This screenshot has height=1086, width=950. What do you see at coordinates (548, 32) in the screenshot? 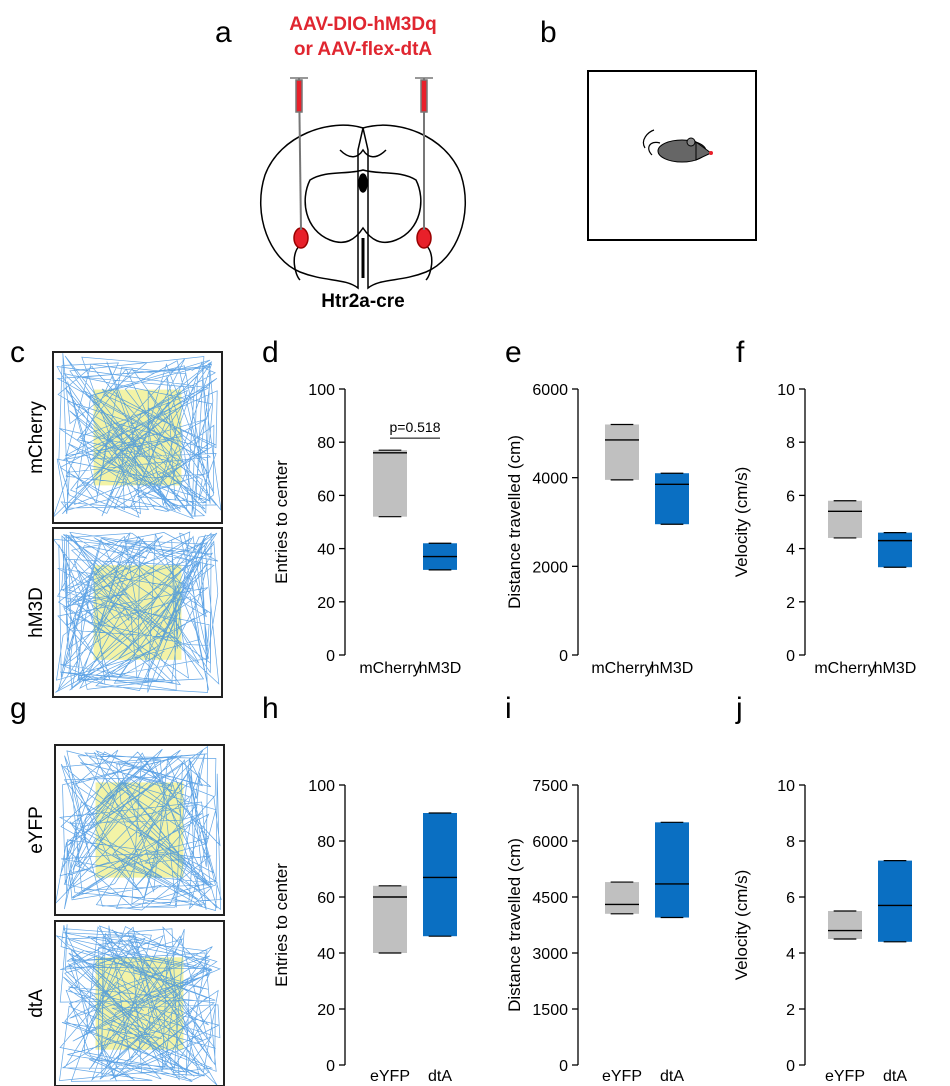
I see `panel-label: b` at bounding box center [548, 32].